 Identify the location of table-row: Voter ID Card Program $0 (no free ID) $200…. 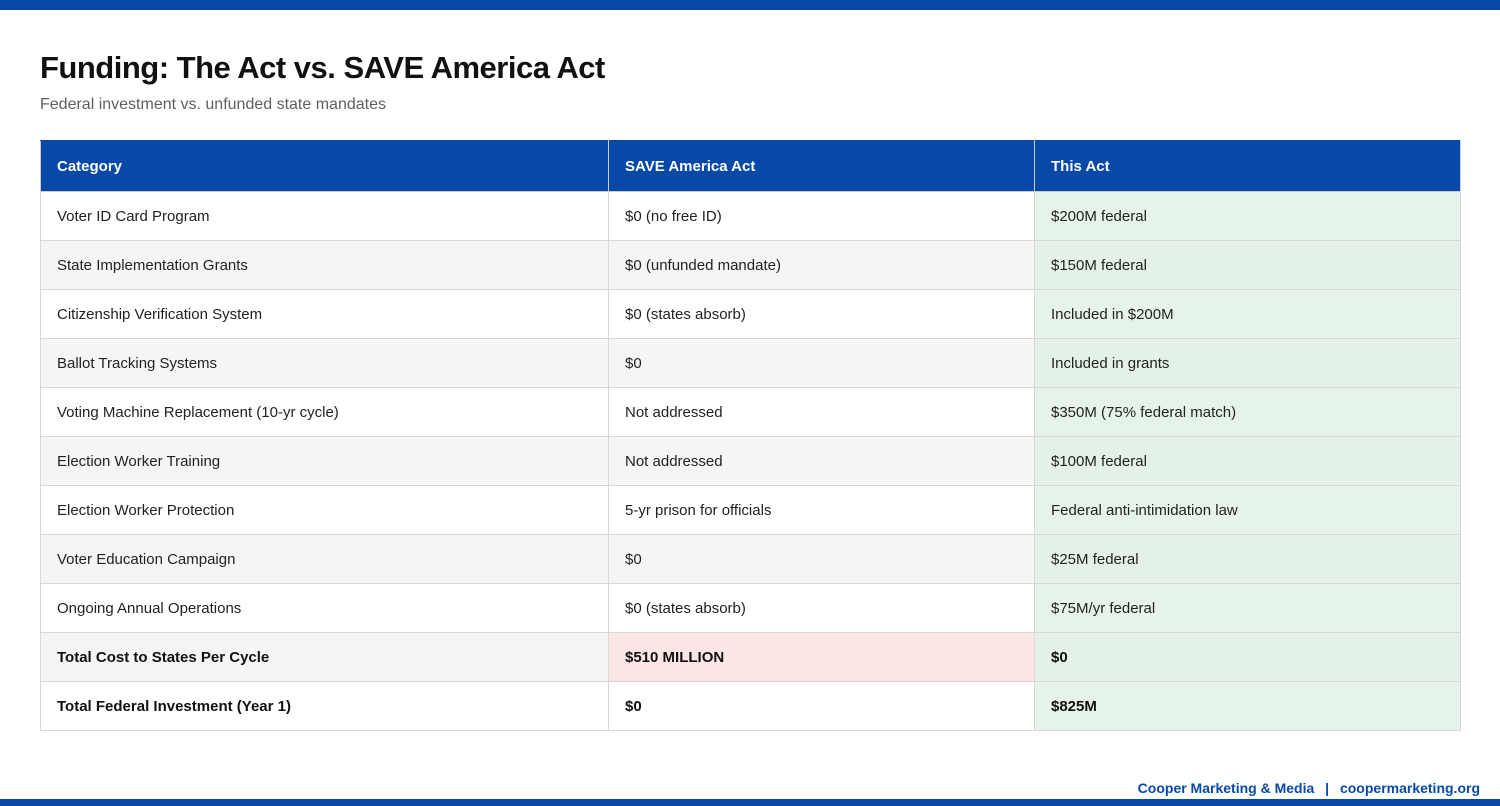
(750, 216).